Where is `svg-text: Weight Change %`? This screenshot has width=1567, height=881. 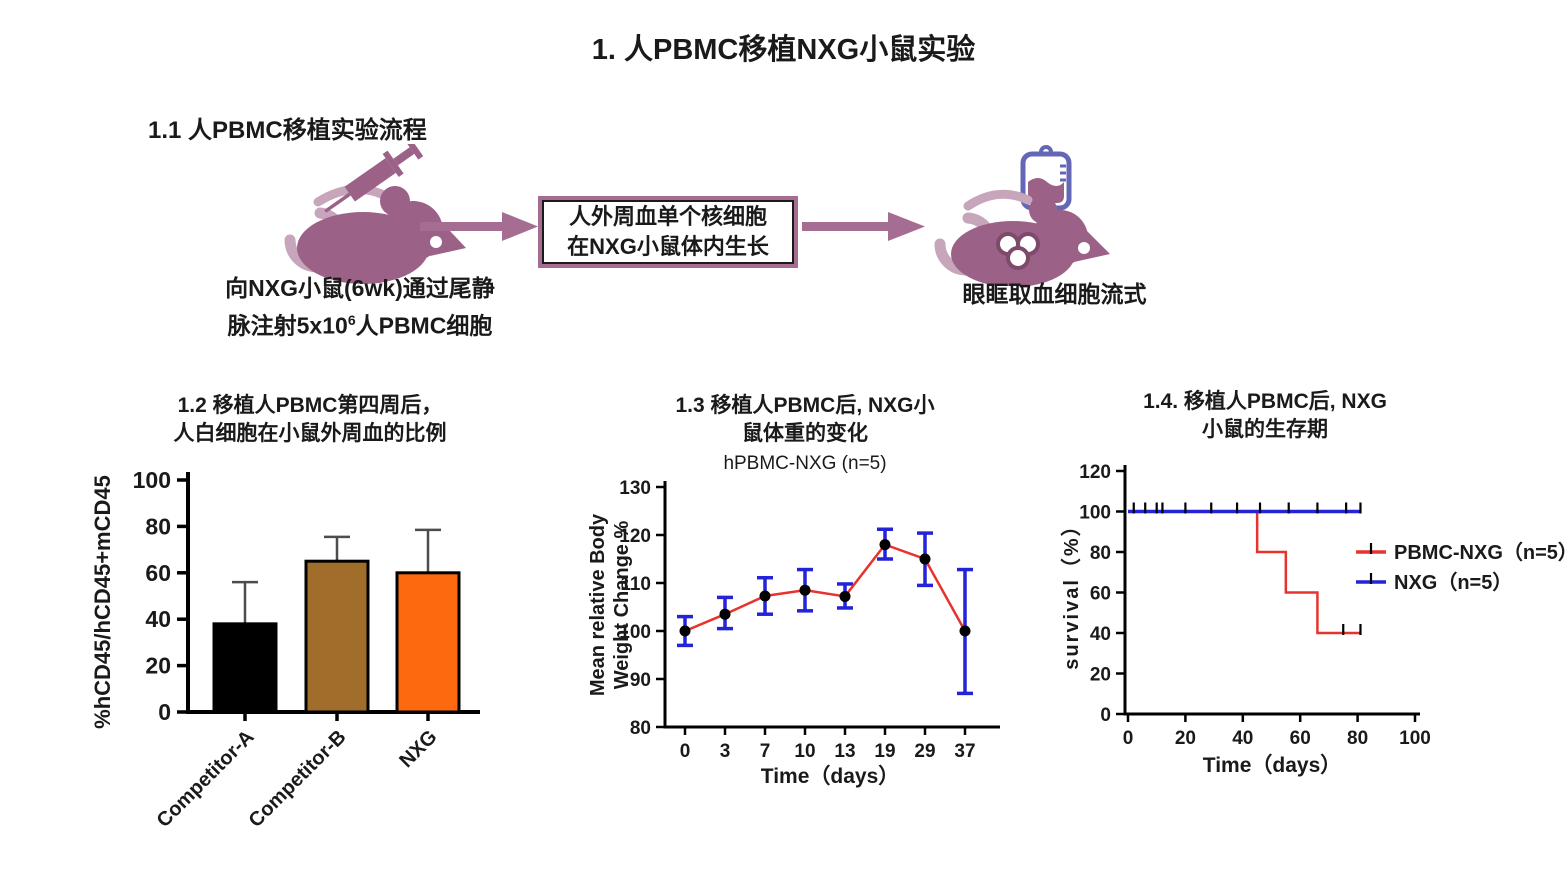
svg-text: Weight Change % is located at coordinates (622, 605).